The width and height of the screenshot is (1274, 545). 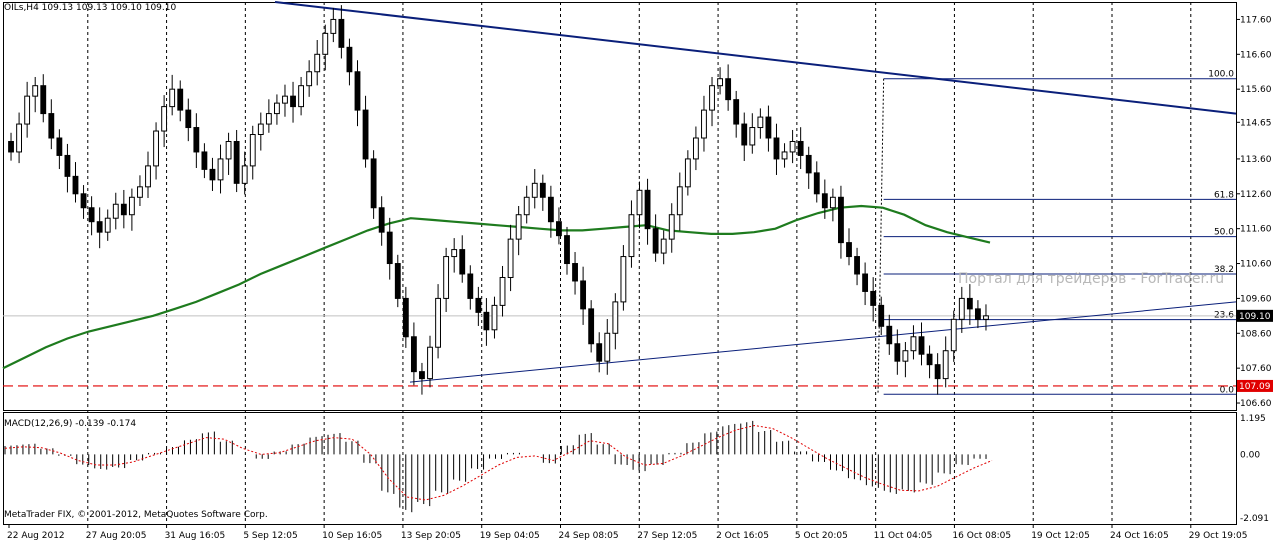 I want to click on fib-trendline, so click(x=881, y=236).